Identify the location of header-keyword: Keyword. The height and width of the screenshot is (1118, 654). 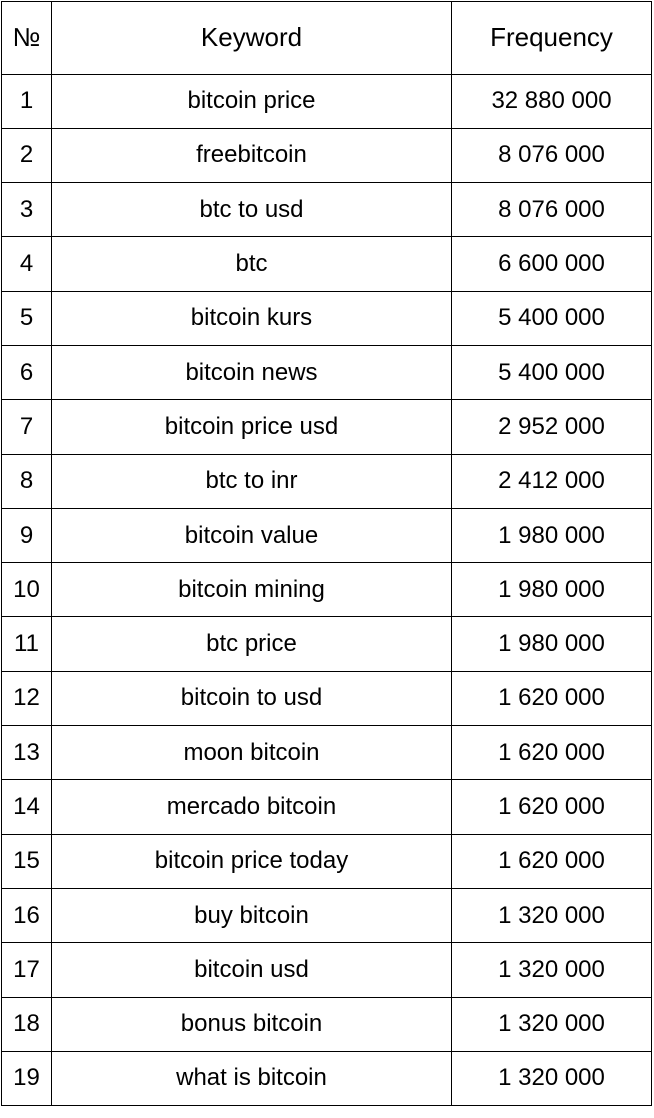
(251, 38).